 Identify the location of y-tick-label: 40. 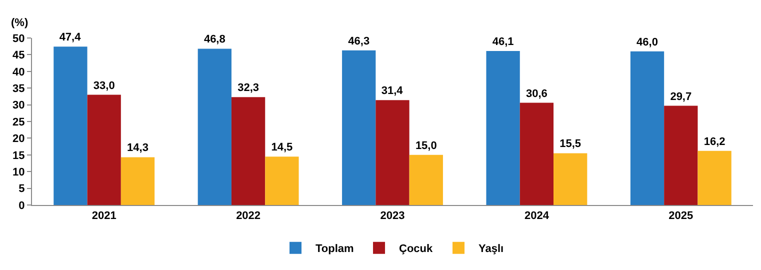
(18, 72).